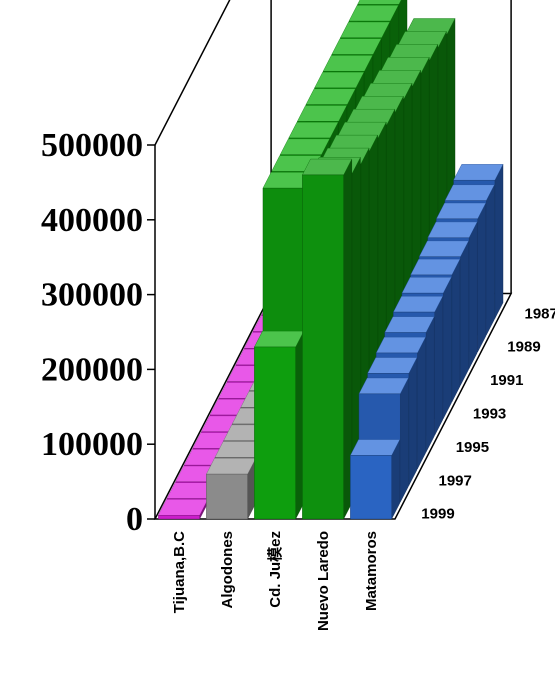  I want to click on x-tick-label: Cd. Ju模ez, so click(275, 569).